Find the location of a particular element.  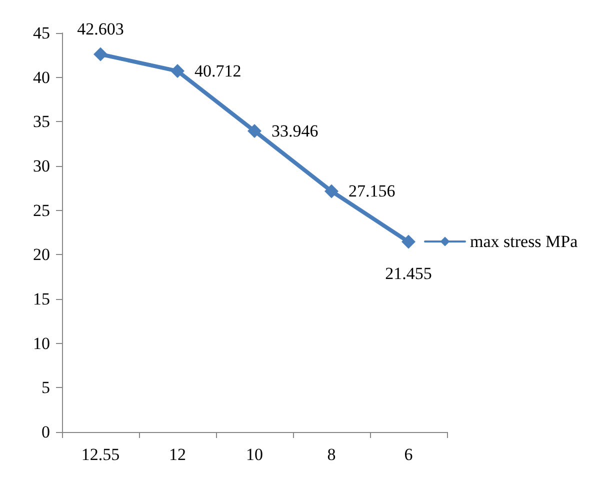

y-tick-label: 35 is located at coordinates (41, 122).